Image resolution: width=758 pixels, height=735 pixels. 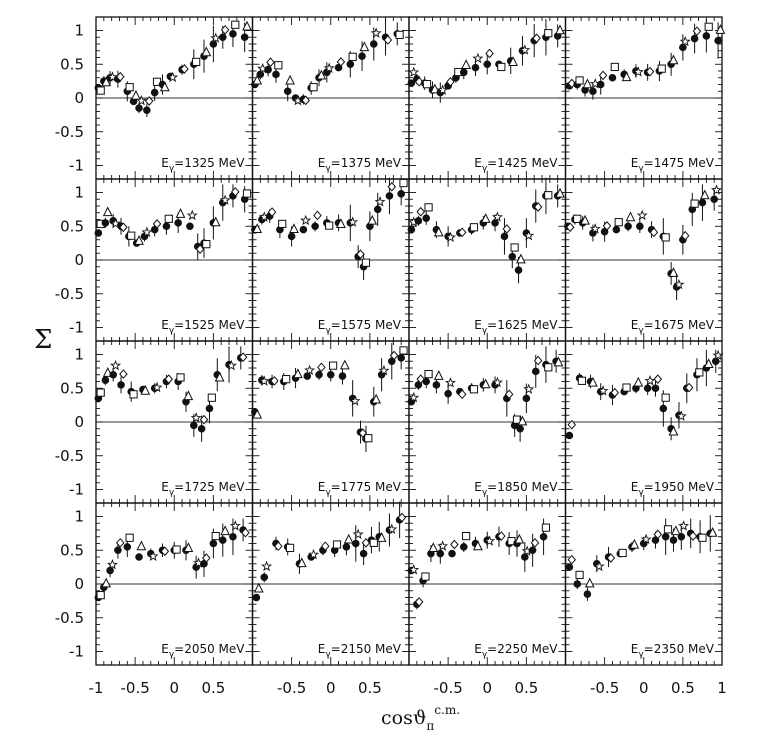 What do you see at coordinates (679, 163) in the screenshot?
I see `panel-energy-value: =1475 MeV` at bounding box center [679, 163].